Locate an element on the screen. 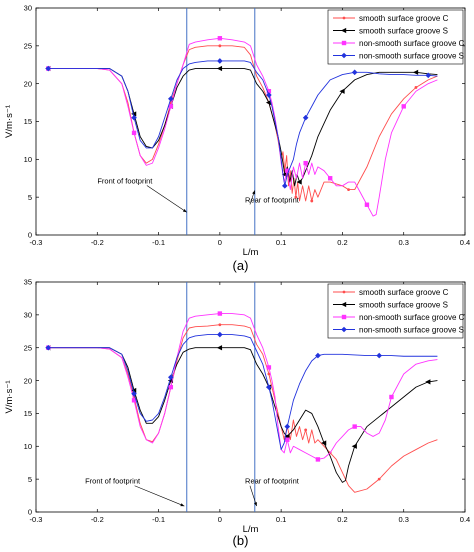 The height and width of the screenshot is (552, 474). rear-footprint-annotation: Rear of footprint is located at coordinates (272, 199).